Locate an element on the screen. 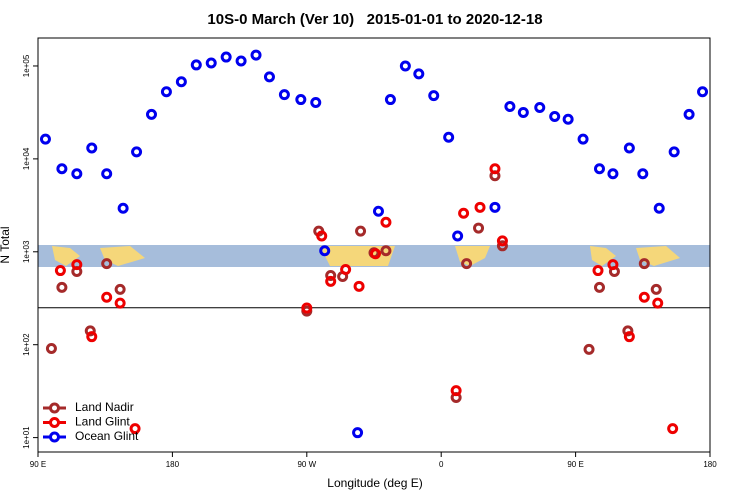  y-tick-label: 1e+03 is located at coordinates (26, 251).